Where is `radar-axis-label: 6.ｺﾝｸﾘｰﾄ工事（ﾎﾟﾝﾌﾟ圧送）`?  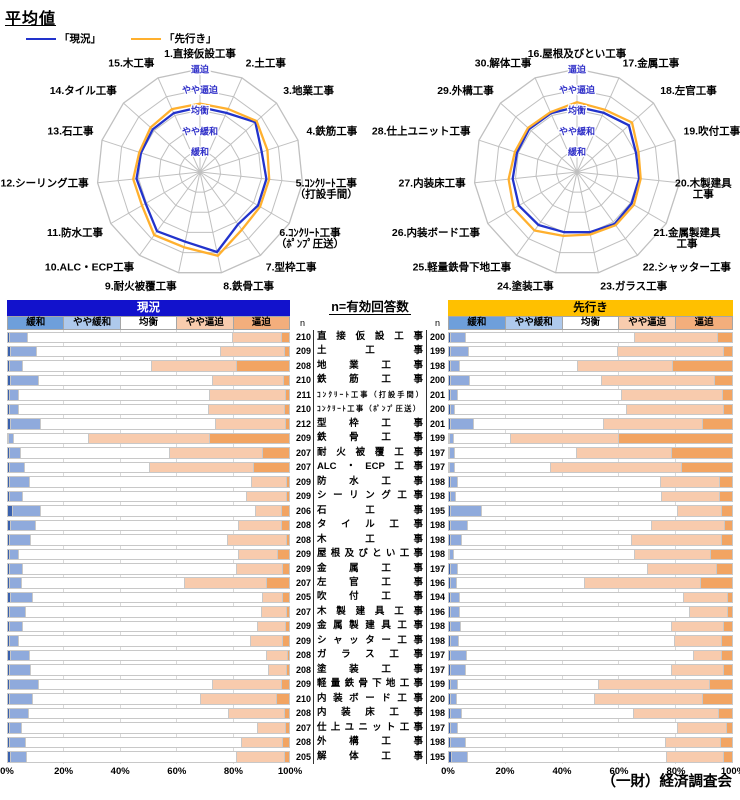 radar-axis-label: 6.ｺﾝｸﾘｰﾄ工事（ﾎﾟﾝﾌﾟ圧送） is located at coordinates (310, 238).